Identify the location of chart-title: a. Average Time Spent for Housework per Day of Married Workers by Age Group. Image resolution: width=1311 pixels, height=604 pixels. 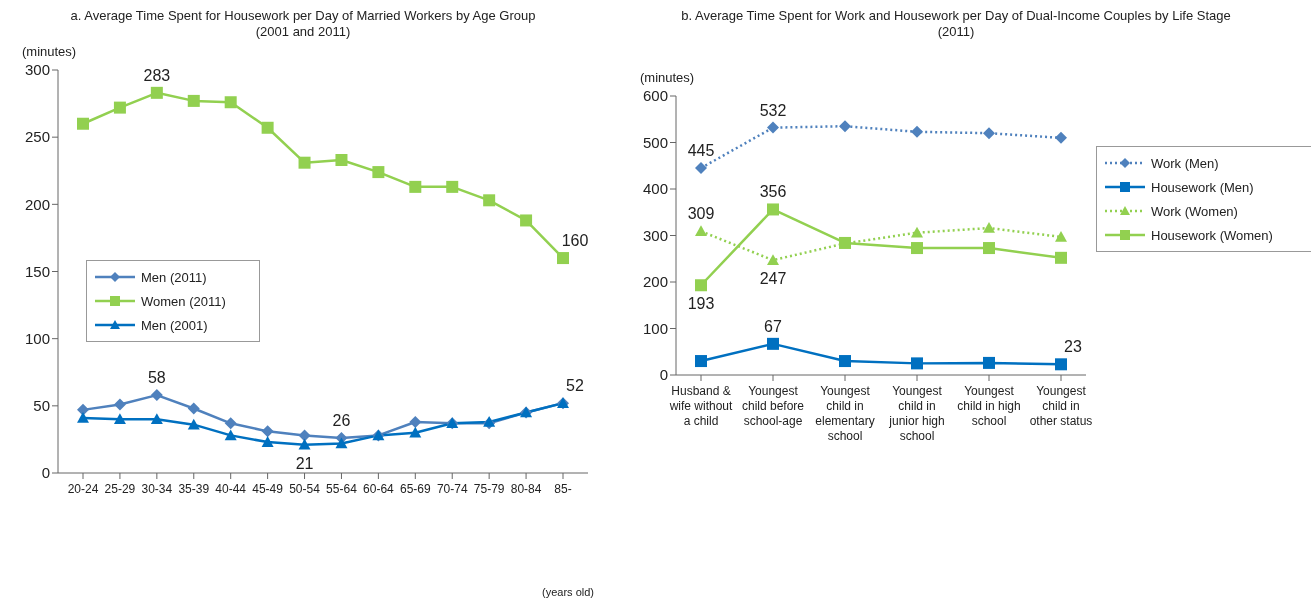
(303, 16).